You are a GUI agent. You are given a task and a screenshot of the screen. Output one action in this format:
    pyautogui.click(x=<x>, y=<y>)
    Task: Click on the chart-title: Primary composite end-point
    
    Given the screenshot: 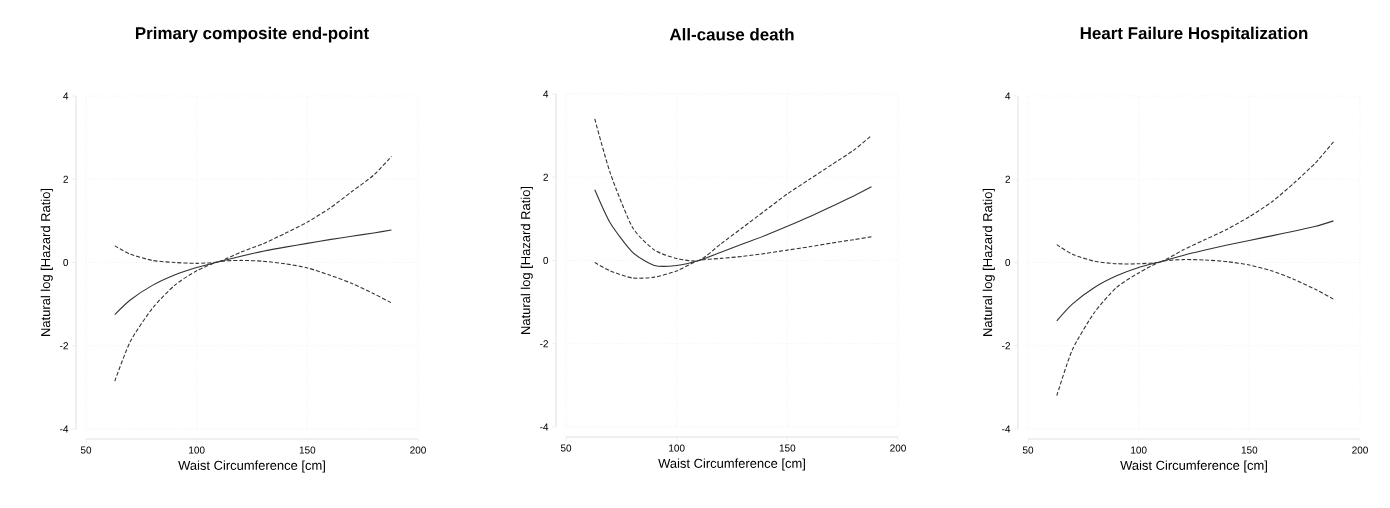 What is the action you would take?
    pyautogui.click(x=252, y=34)
    